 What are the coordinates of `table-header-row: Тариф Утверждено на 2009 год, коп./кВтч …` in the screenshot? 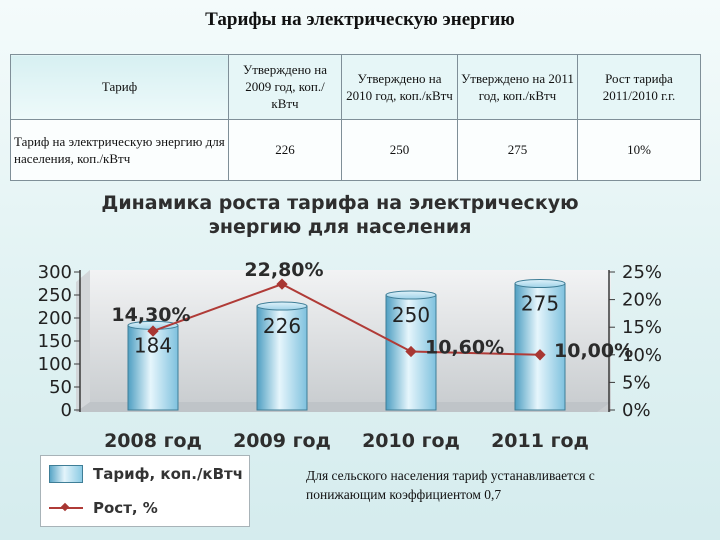 It's located at (355, 87).